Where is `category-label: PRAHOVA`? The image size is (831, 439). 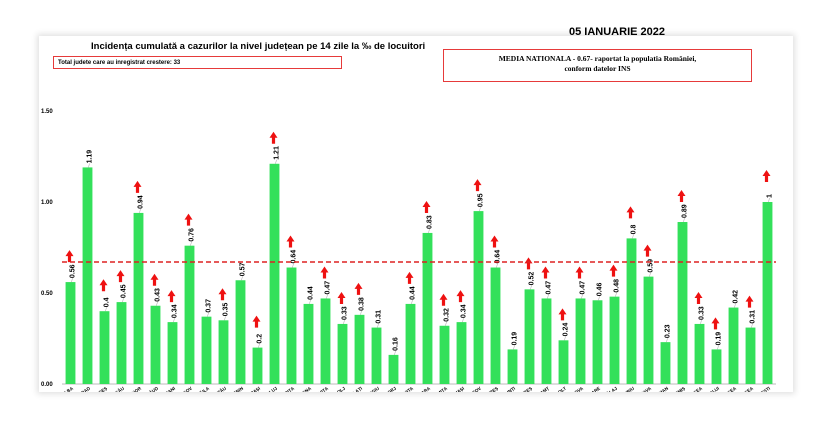
category-label: PRAHOVA is located at coordinates (574, 388).